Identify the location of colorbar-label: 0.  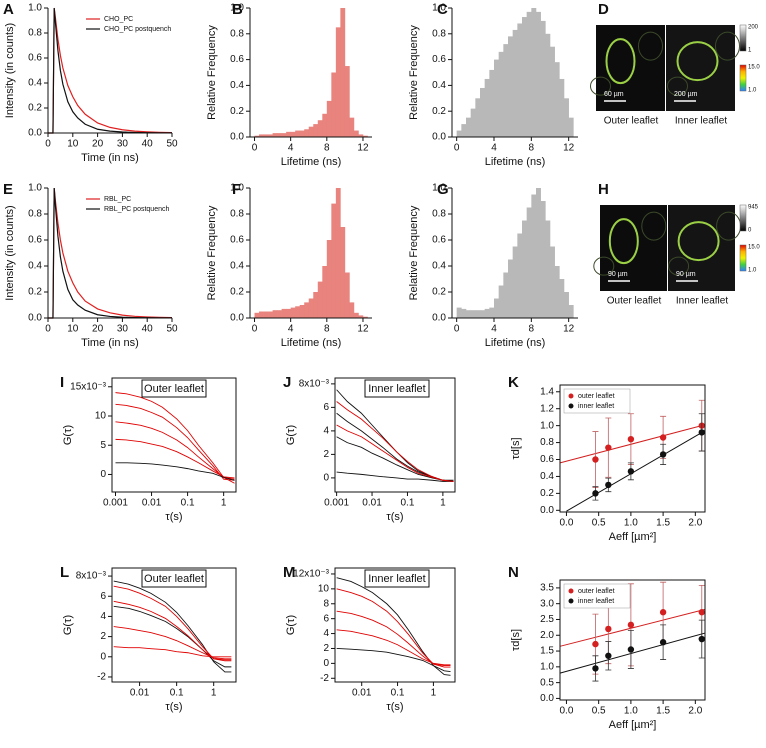
(750, 231).